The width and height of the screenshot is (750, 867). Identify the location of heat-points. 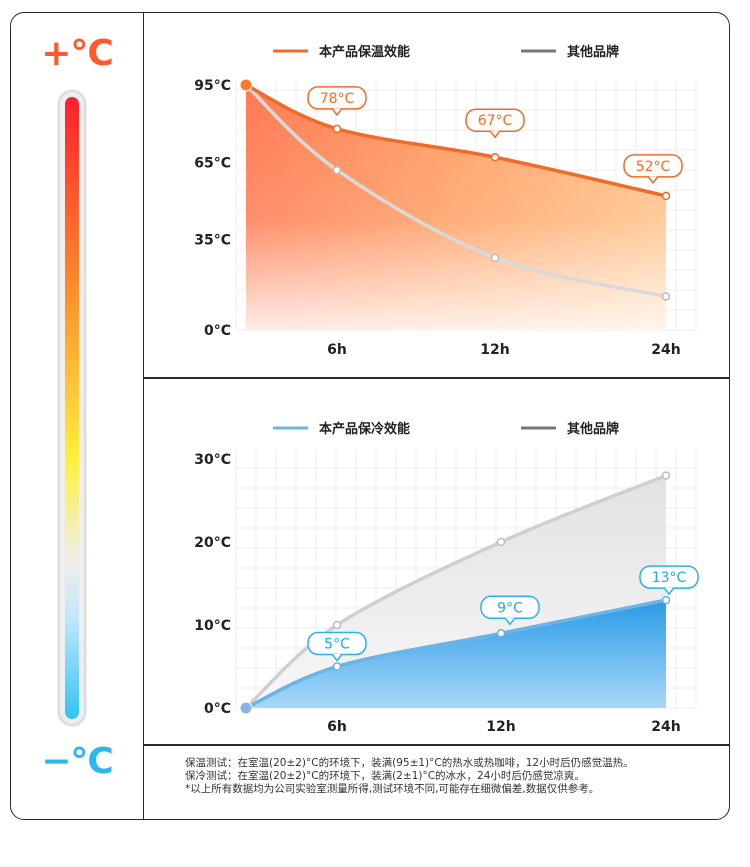
(455, 189).